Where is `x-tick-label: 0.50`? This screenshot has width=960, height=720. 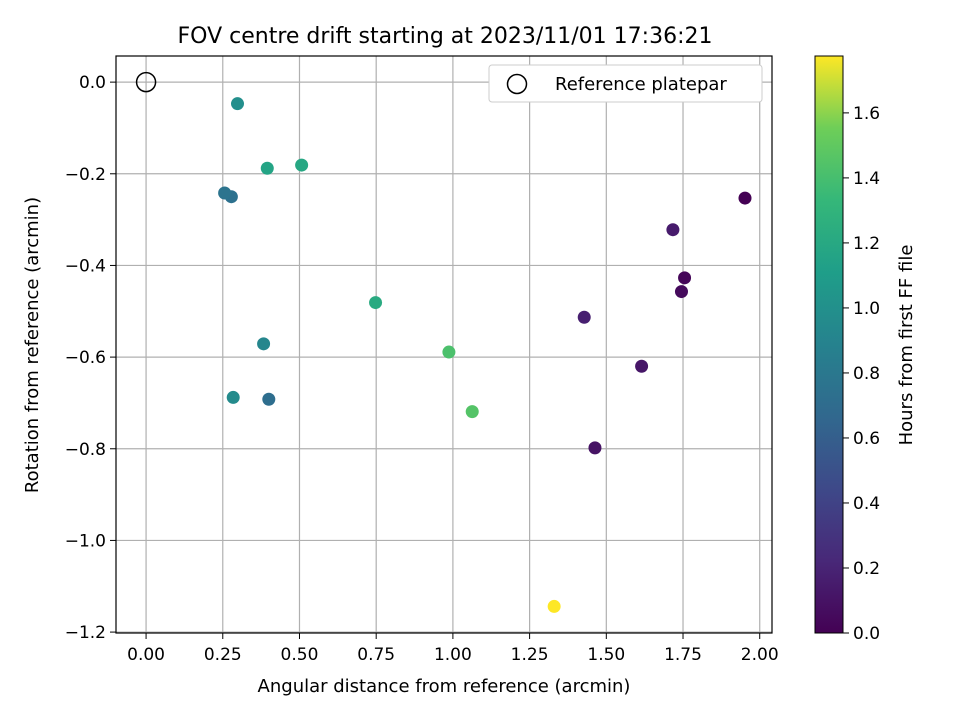 x-tick-label: 0.50 is located at coordinates (300, 655).